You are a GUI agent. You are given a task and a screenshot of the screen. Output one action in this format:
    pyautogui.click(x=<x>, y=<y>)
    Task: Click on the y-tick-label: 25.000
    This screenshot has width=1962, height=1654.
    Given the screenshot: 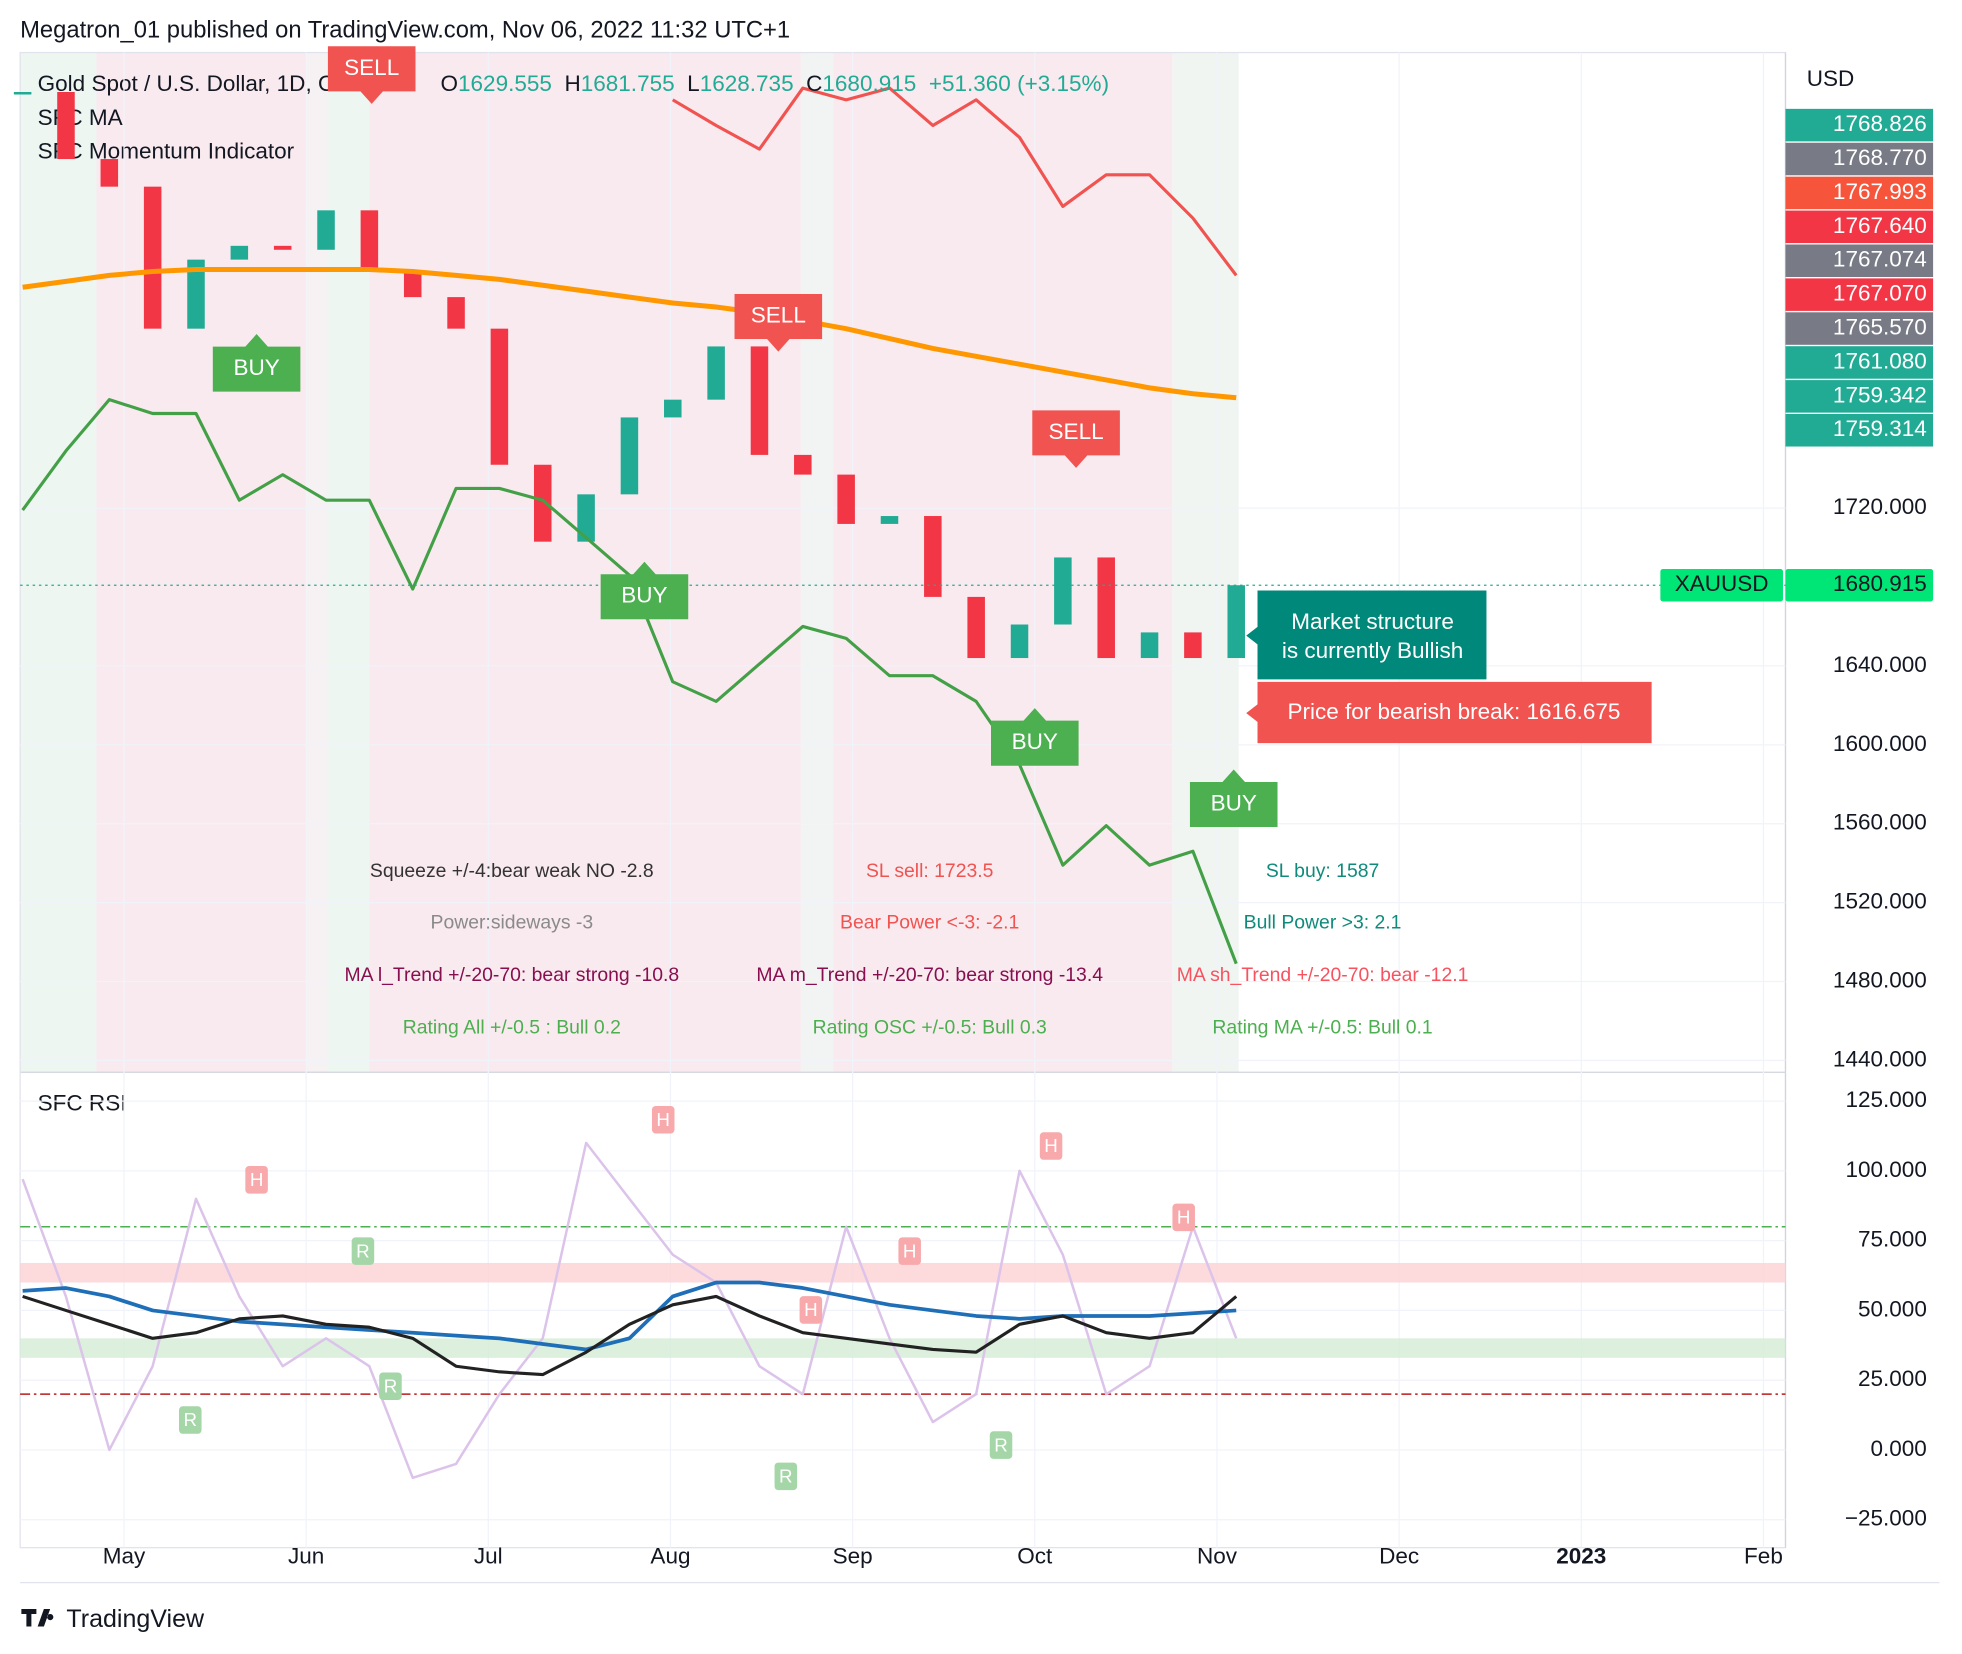 What is the action you would take?
    pyautogui.click(x=1892, y=1378)
    